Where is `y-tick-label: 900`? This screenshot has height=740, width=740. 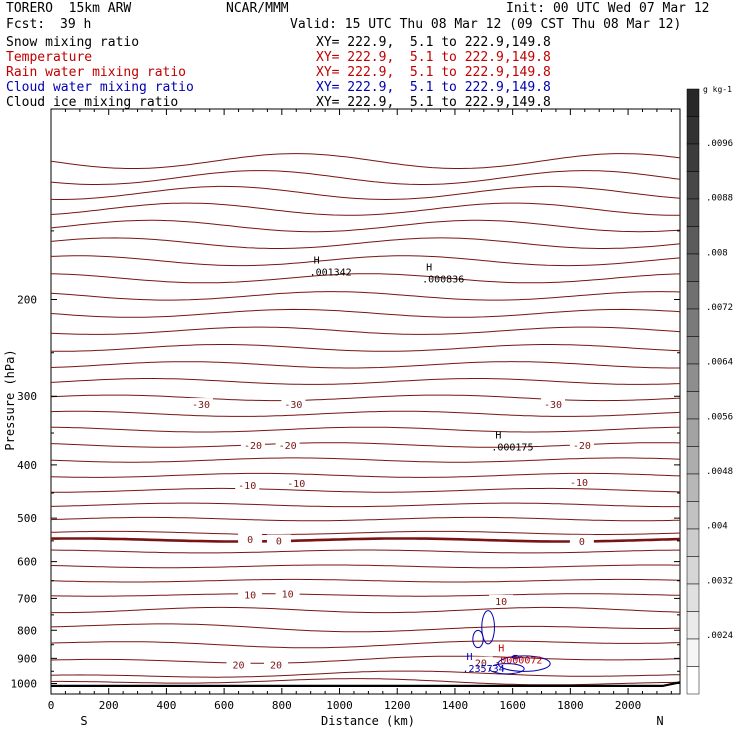 y-tick-label: 900 is located at coordinates (27, 658).